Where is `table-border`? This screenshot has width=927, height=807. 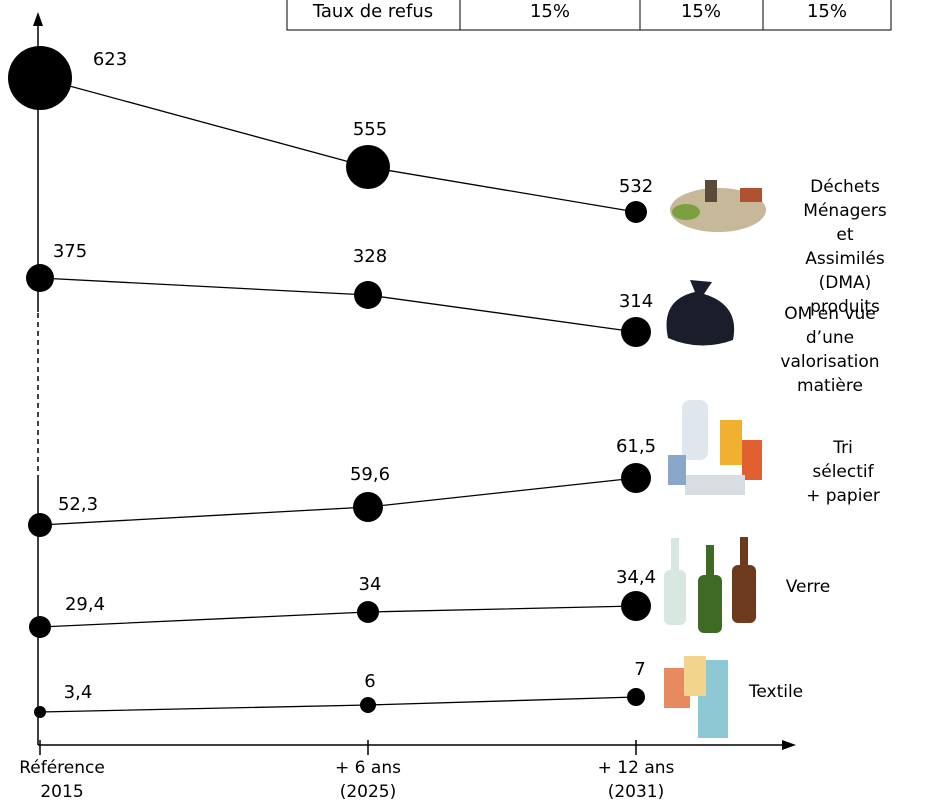 table-border is located at coordinates (589, 15).